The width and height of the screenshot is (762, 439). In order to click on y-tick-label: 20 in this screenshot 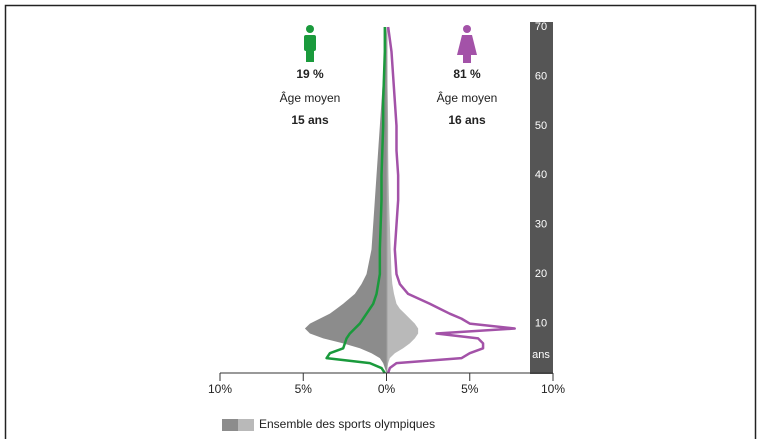, I will do `click(541, 274)`.